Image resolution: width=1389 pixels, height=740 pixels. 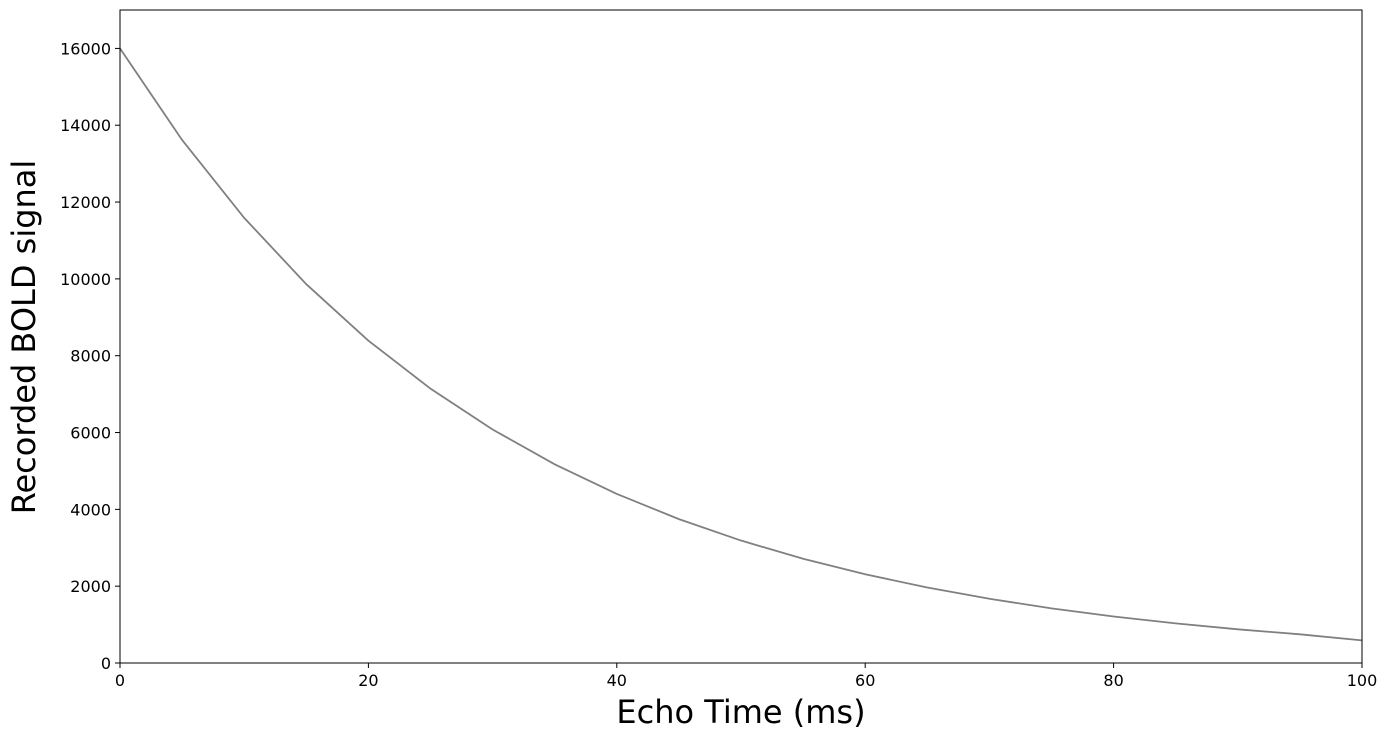 What do you see at coordinates (617, 680) in the screenshot?
I see `x-tick-label: 40` at bounding box center [617, 680].